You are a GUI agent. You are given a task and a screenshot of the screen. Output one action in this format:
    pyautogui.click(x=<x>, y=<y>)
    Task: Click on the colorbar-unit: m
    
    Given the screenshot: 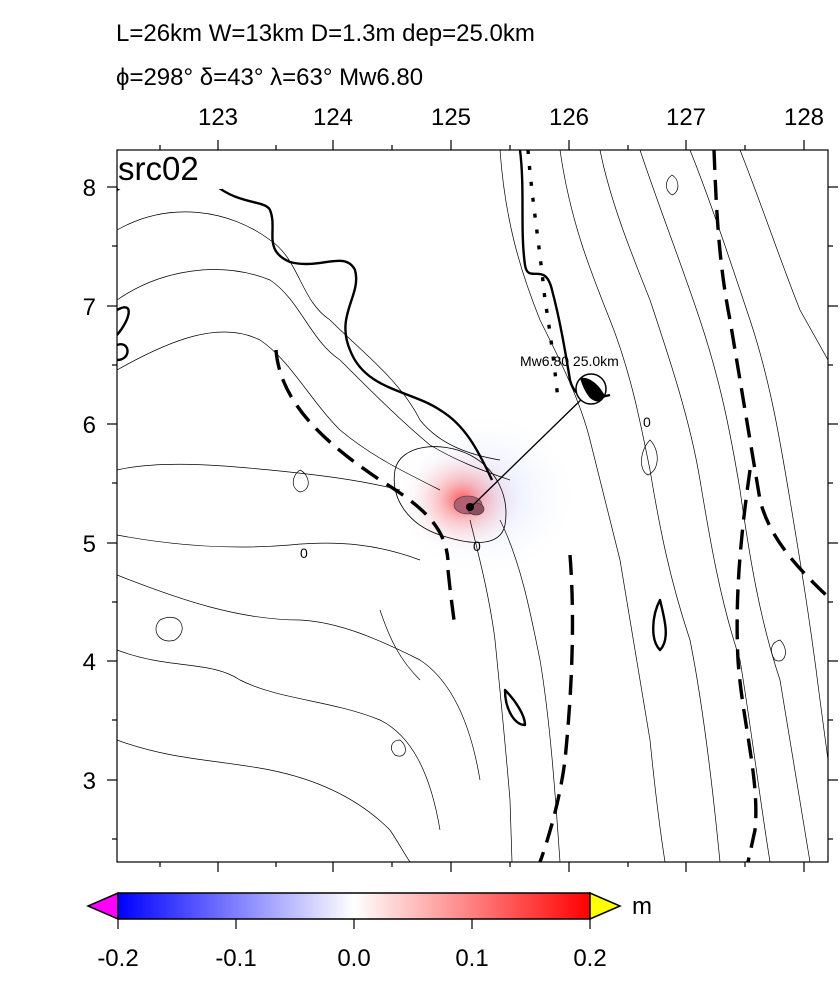 What is the action you would take?
    pyautogui.click(x=642, y=906)
    